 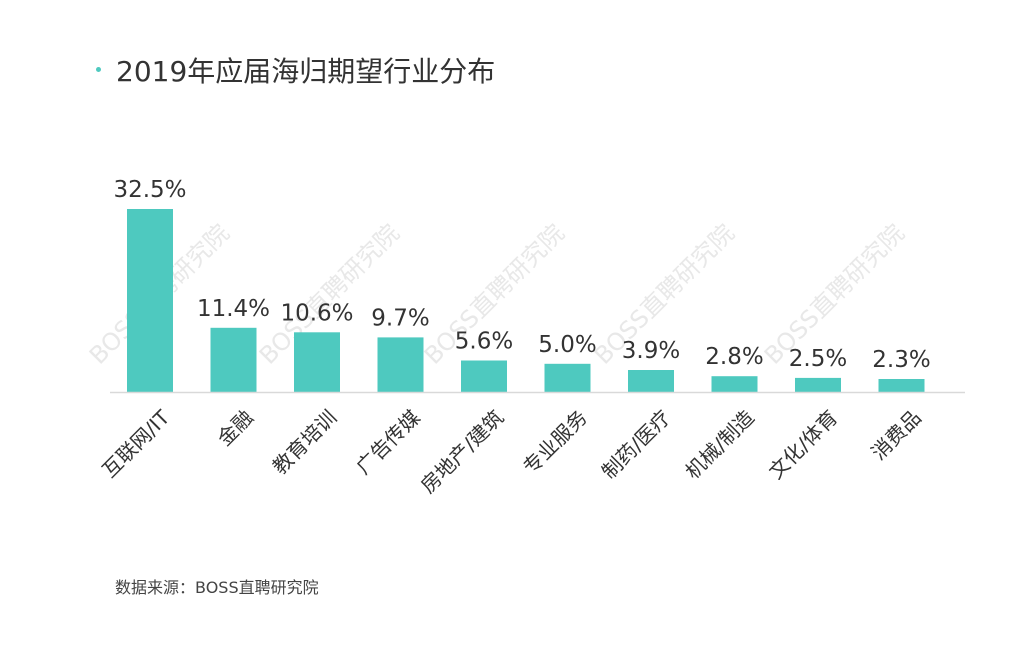 What do you see at coordinates (388, 442) in the screenshot?
I see `category-label: 广告传媒` at bounding box center [388, 442].